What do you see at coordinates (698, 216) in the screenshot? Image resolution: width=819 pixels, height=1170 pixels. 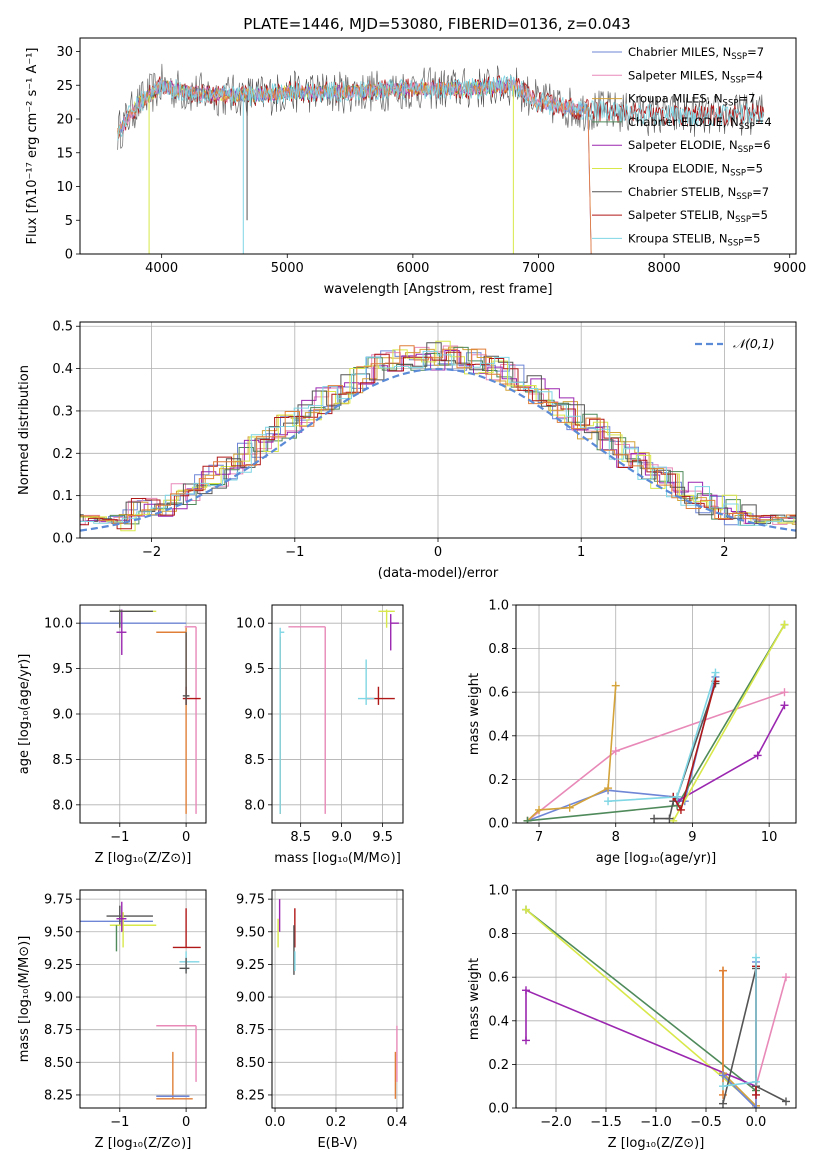 I see `legend-entry: Salpeter STELIB, NSSP=5` at bounding box center [698, 216].